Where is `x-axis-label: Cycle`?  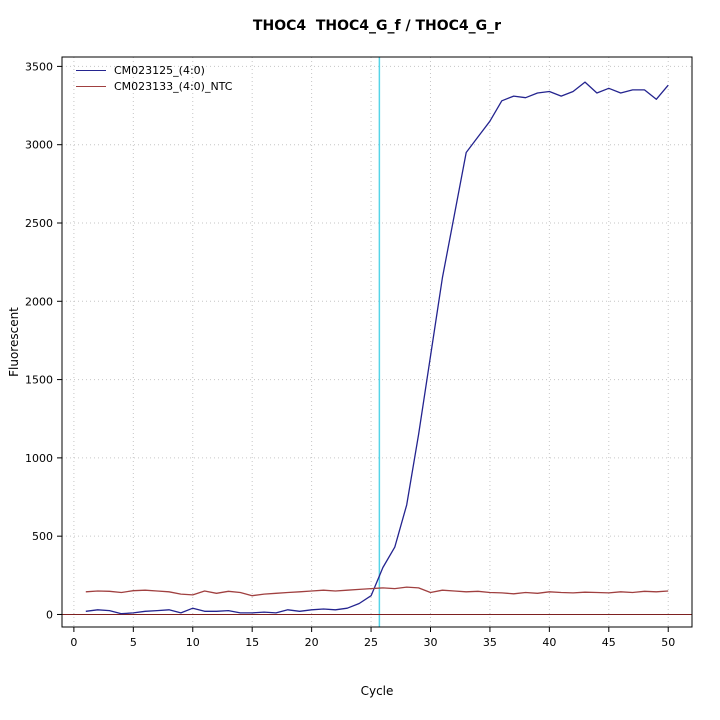 x-axis-label: Cycle is located at coordinates (377, 691).